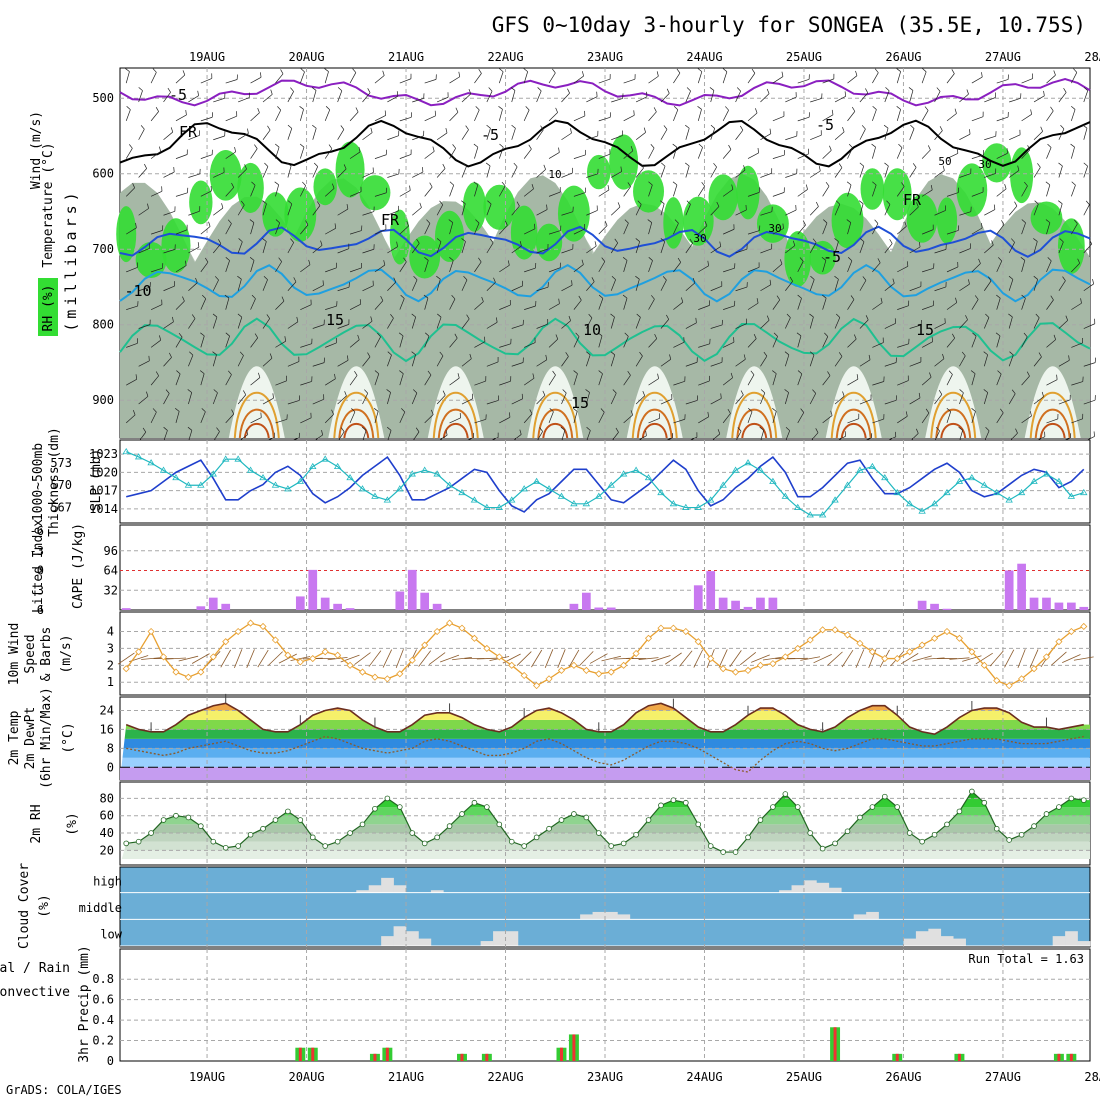 This screenshot has height=1104, width=1100. Describe the element at coordinates (46, 738) in the screenshot. I see `temp-label-3: (6hr Min/Max)` at that location.